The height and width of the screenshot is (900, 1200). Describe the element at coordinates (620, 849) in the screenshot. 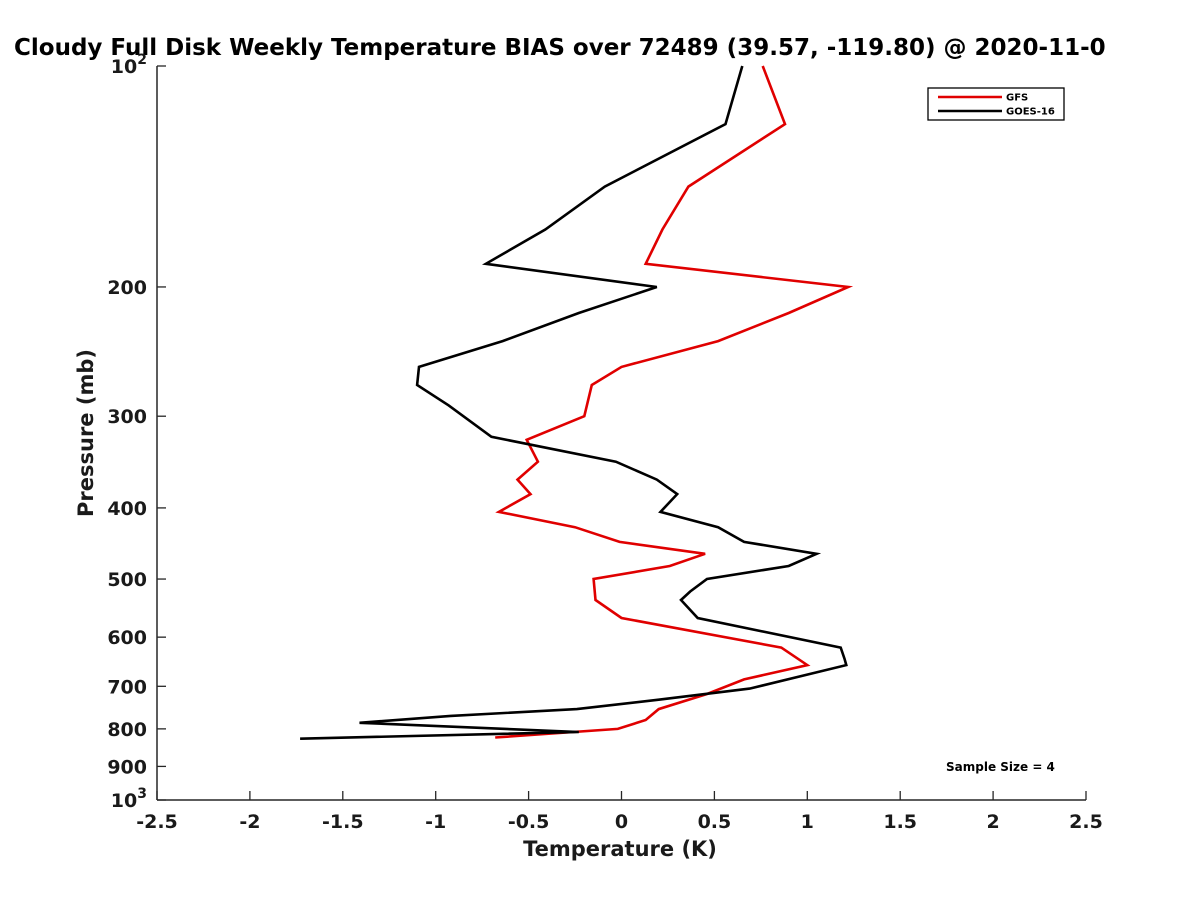

I see `x-axis-label: Temperature (K)` at that location.